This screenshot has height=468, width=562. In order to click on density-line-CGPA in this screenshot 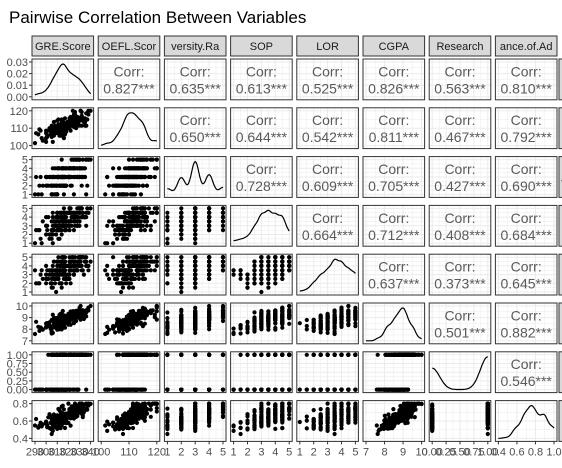, I will do `click(394, 324)`.